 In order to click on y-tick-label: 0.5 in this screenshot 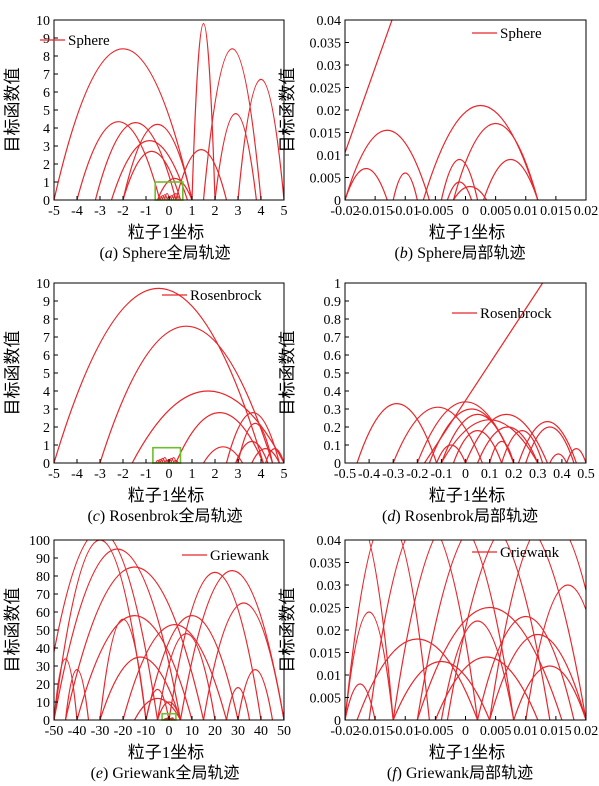, I will do `click(333, 374)`.